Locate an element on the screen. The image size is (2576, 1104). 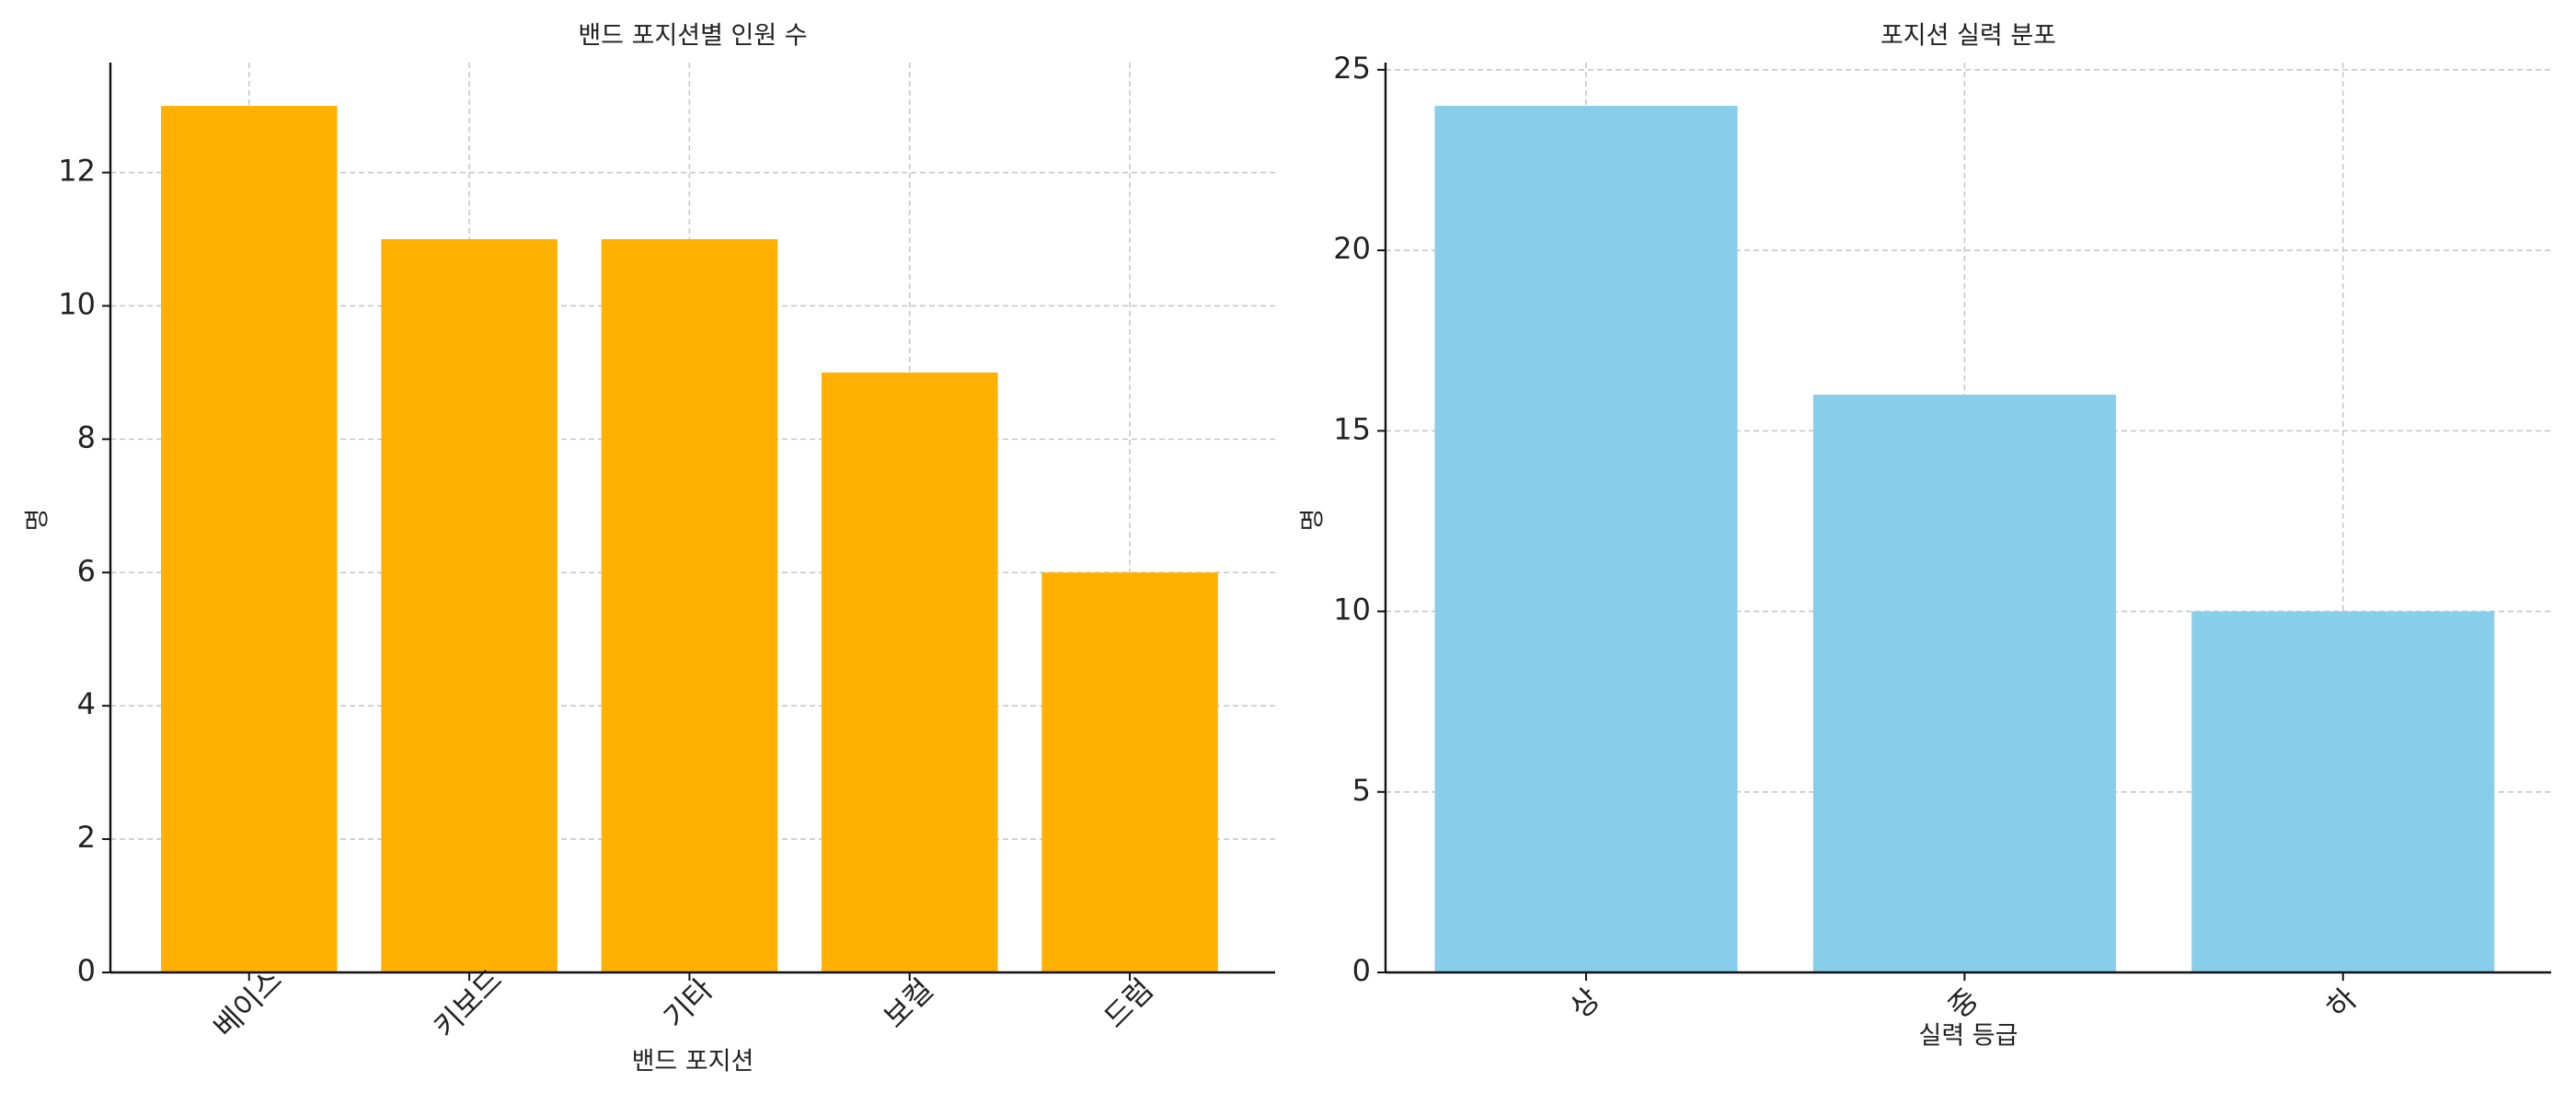
y-tick-label: 15 is located at coordinates (1352, 428).